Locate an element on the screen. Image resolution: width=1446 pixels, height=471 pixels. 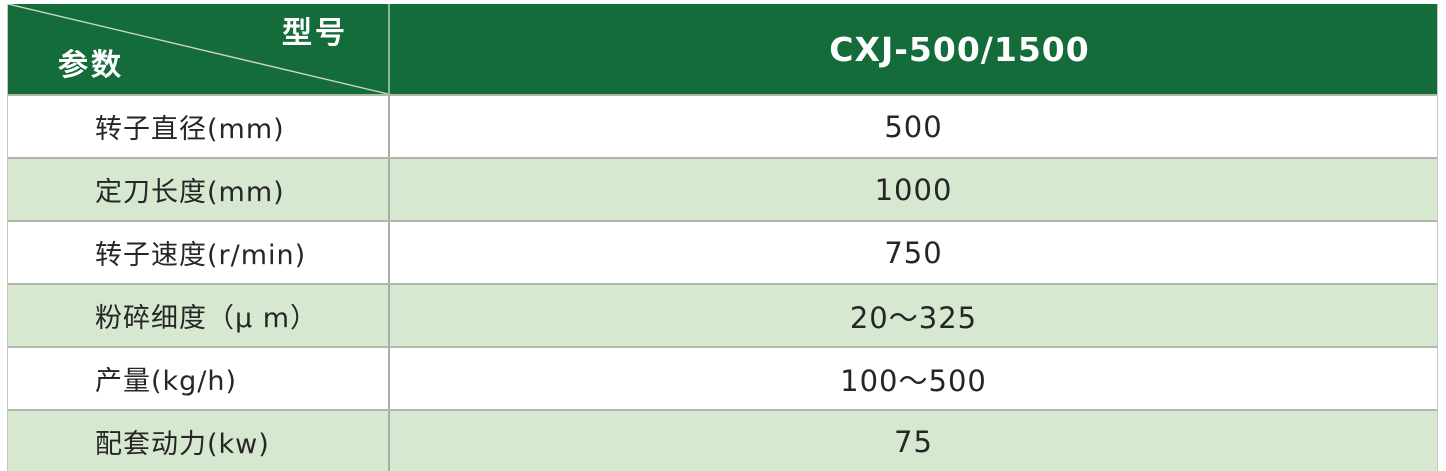
param-label: 转子直径(mm) is located at coordinates (199, 126).